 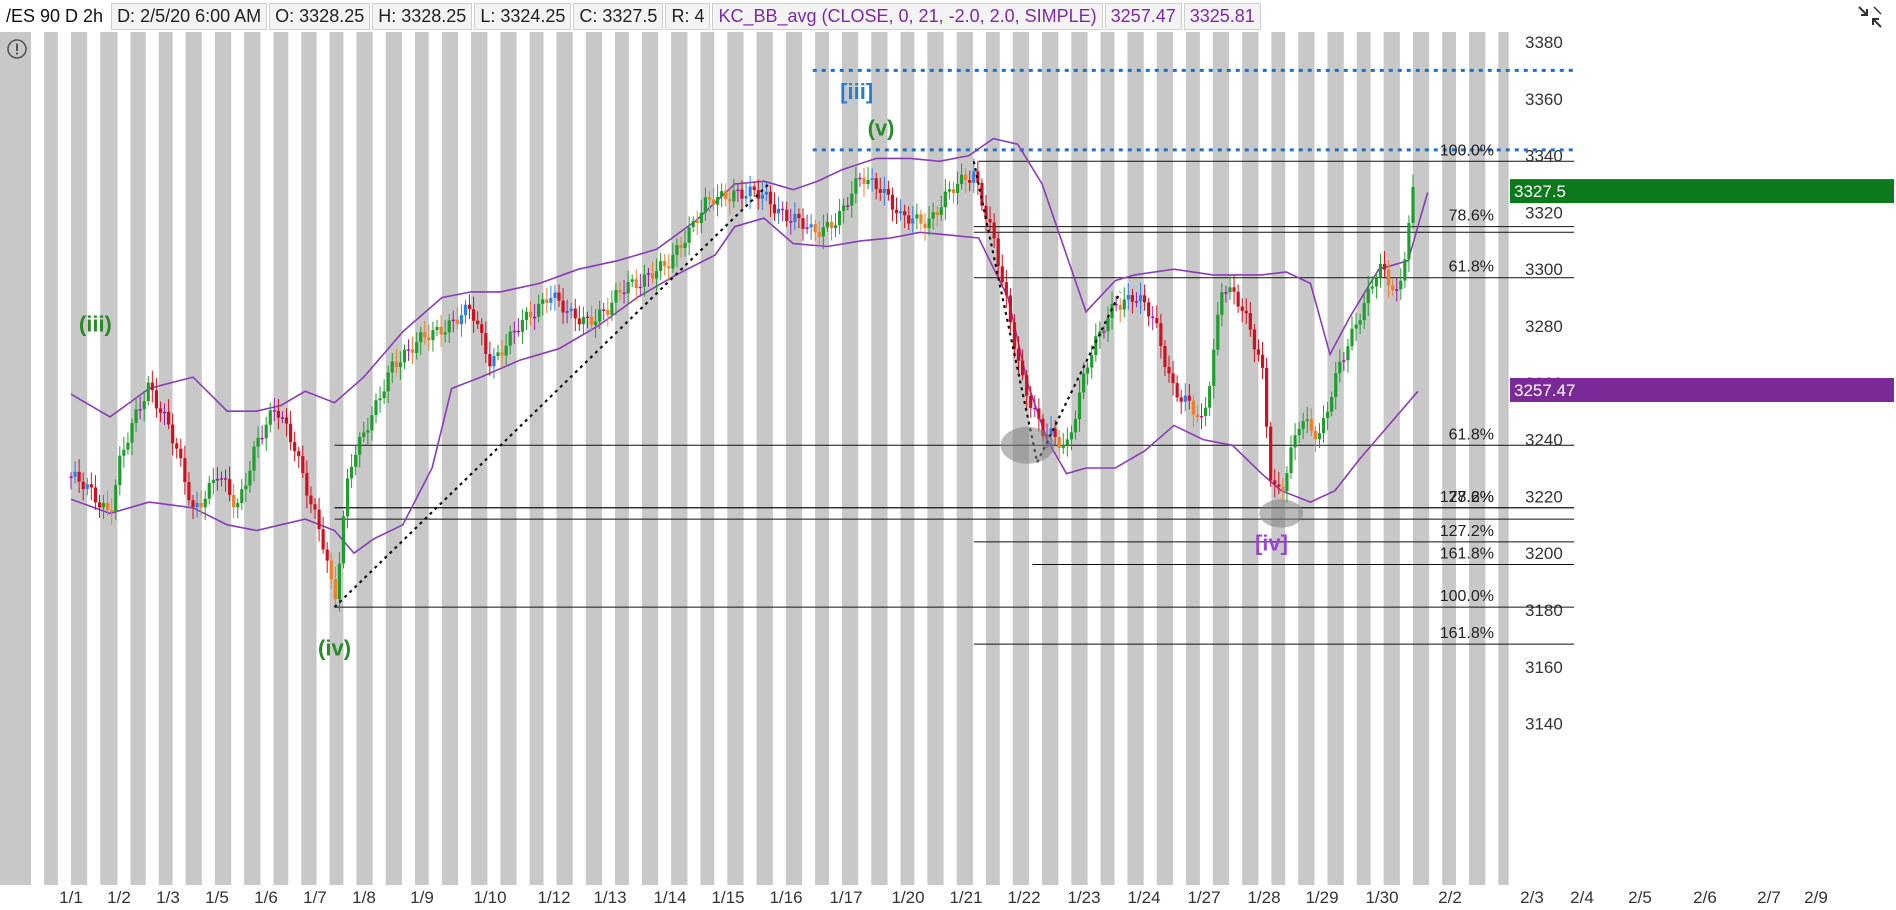 I want to click on exclamation-circle-icon, so click(x=17, y=49).